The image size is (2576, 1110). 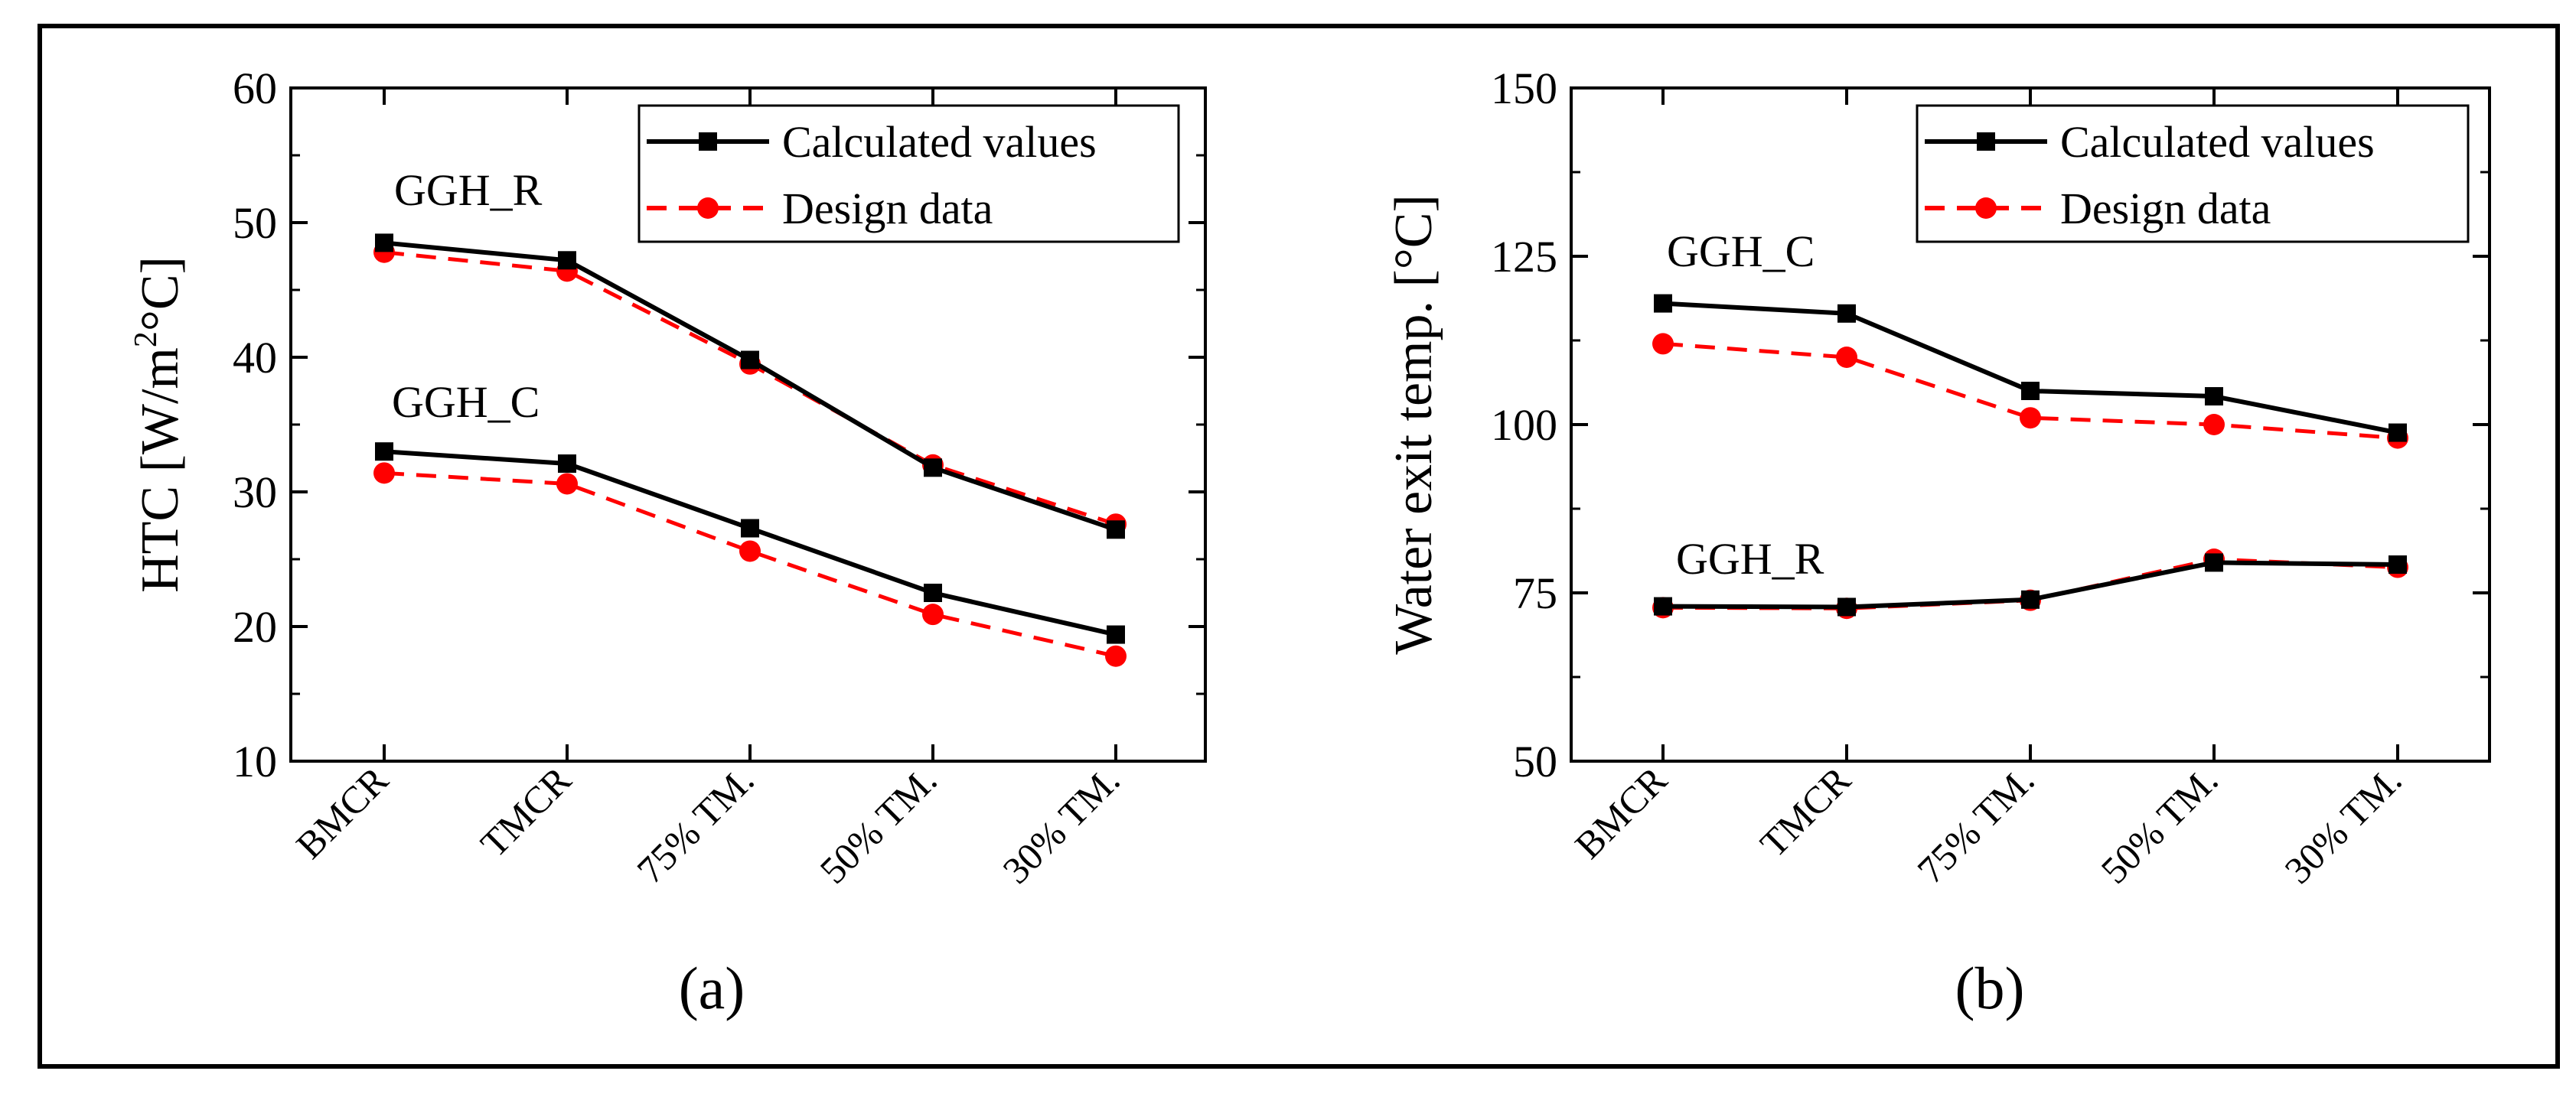 What do you see at coordinates (2165, 208) in the screenshot?
I see `legend-label-design-b: Design data` at bounding box center [2165, 208].